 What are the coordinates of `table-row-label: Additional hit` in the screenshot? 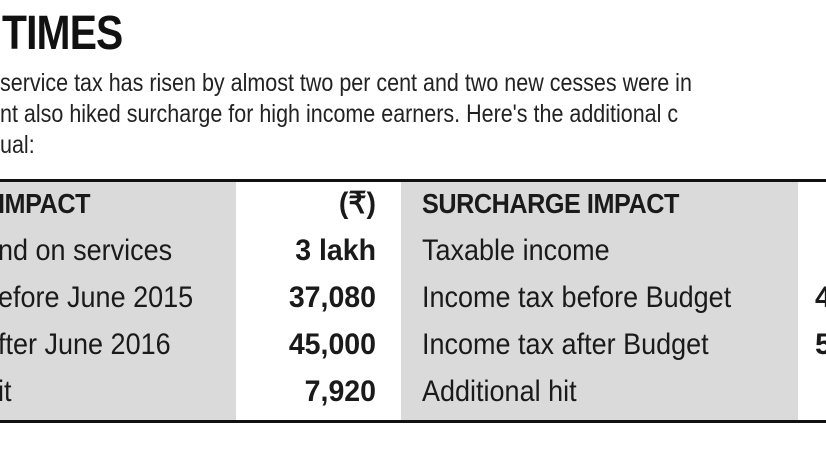 It's located at (499, 391).